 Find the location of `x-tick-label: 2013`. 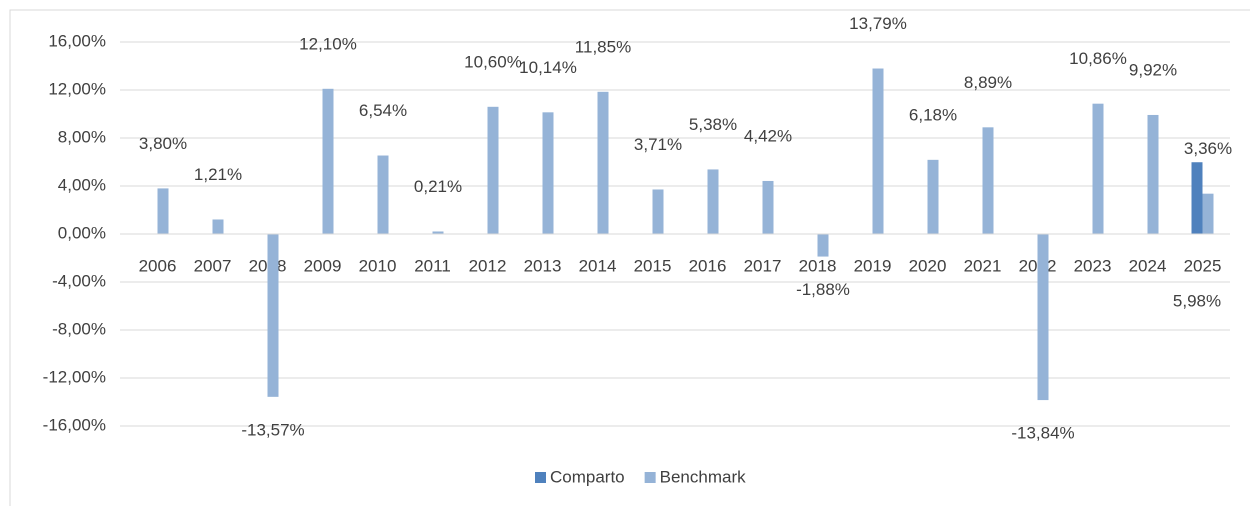

x-tick-label: 2013 is located at coordinates (543, 265).